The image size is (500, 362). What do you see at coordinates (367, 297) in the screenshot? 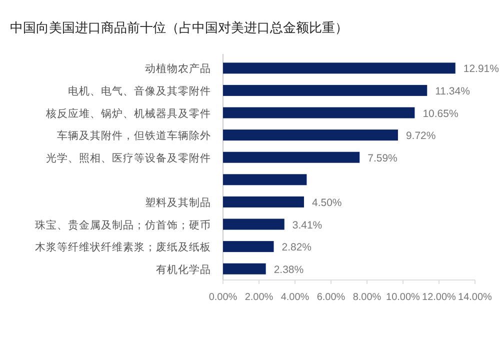
I see `x-tick-label: 8.00%` at bounding box center [367, 297].